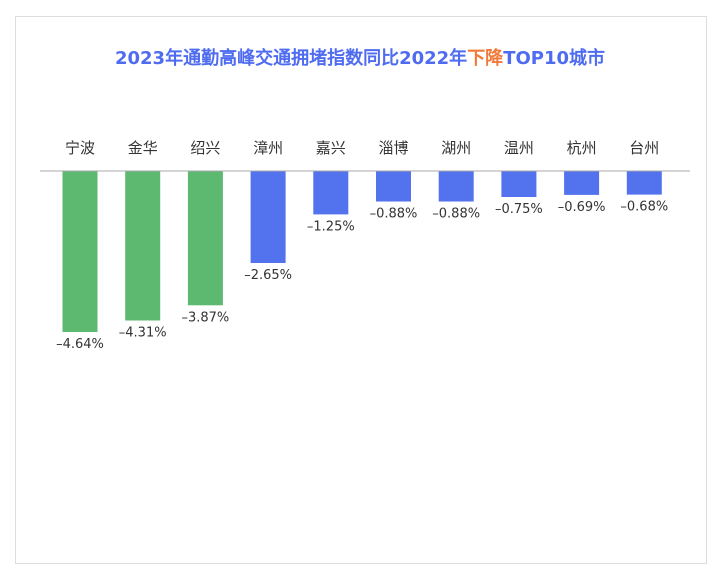  What do you see at coordinates (80, 344) in the screenshot?
I see `value-label-1: –4.64%` at bounding box center [80, 344].